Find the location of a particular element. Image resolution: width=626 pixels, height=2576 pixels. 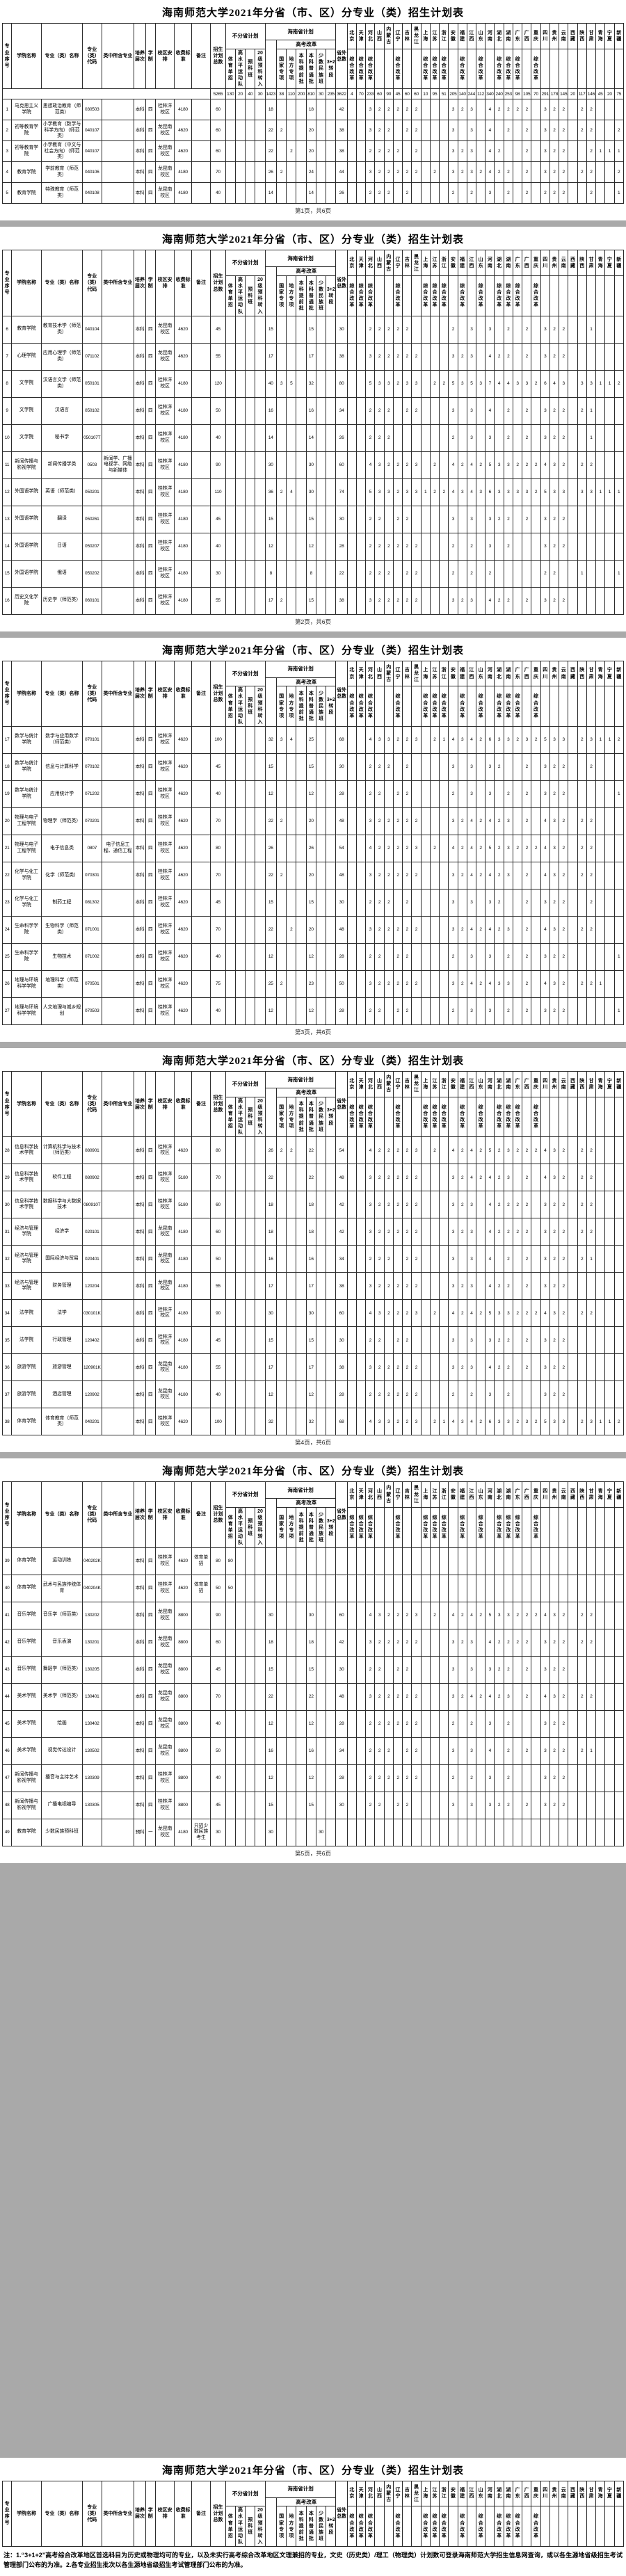

column-header: 校区安排 is located at coordinates (165, 1515).